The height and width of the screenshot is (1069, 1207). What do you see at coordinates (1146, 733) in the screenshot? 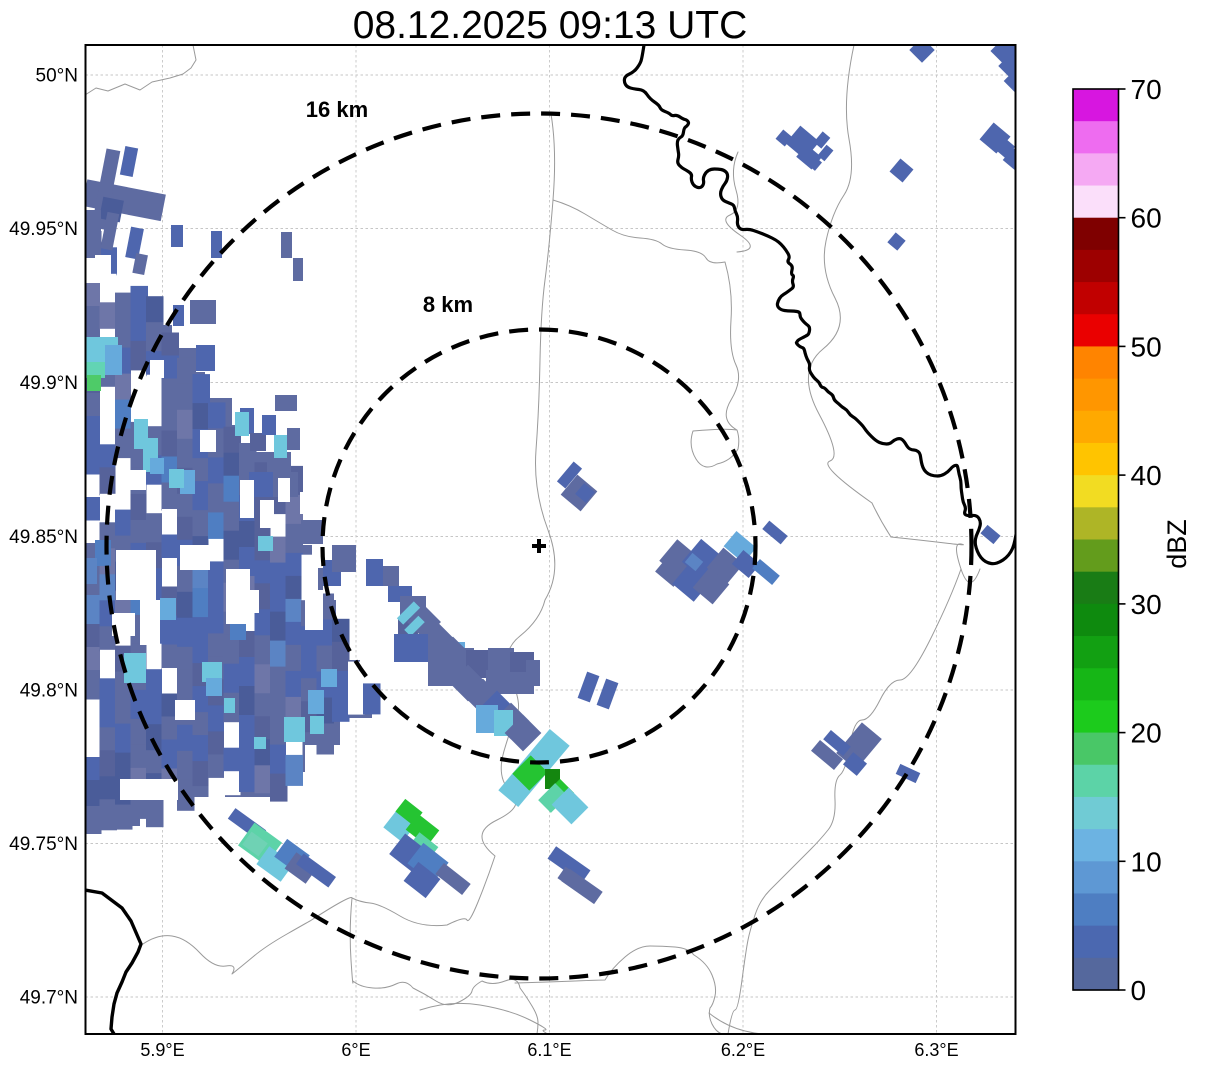
I see `svg-text: 20` at bounding box center [1146, 733].